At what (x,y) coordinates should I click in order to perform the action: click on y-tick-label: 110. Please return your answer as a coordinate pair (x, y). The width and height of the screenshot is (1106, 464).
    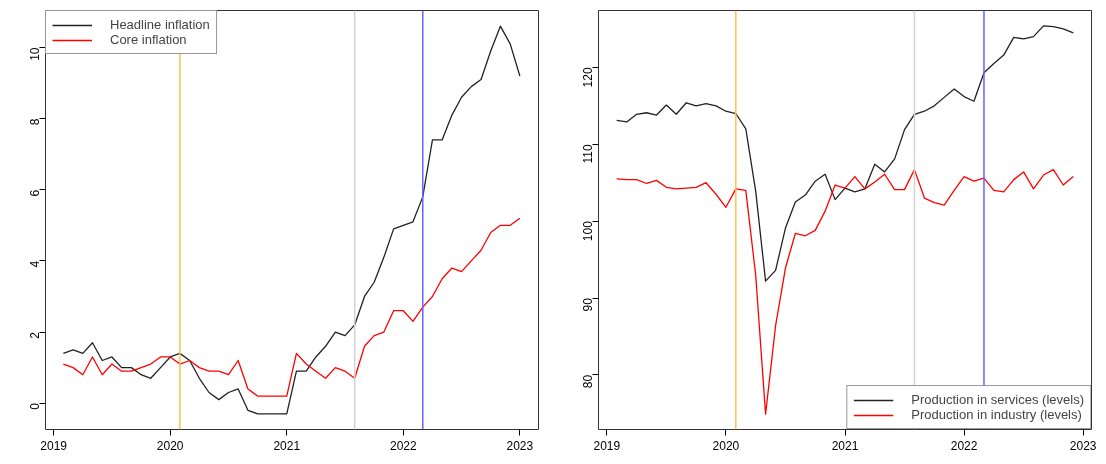
    Looking at the image, I should click on (588, 153).